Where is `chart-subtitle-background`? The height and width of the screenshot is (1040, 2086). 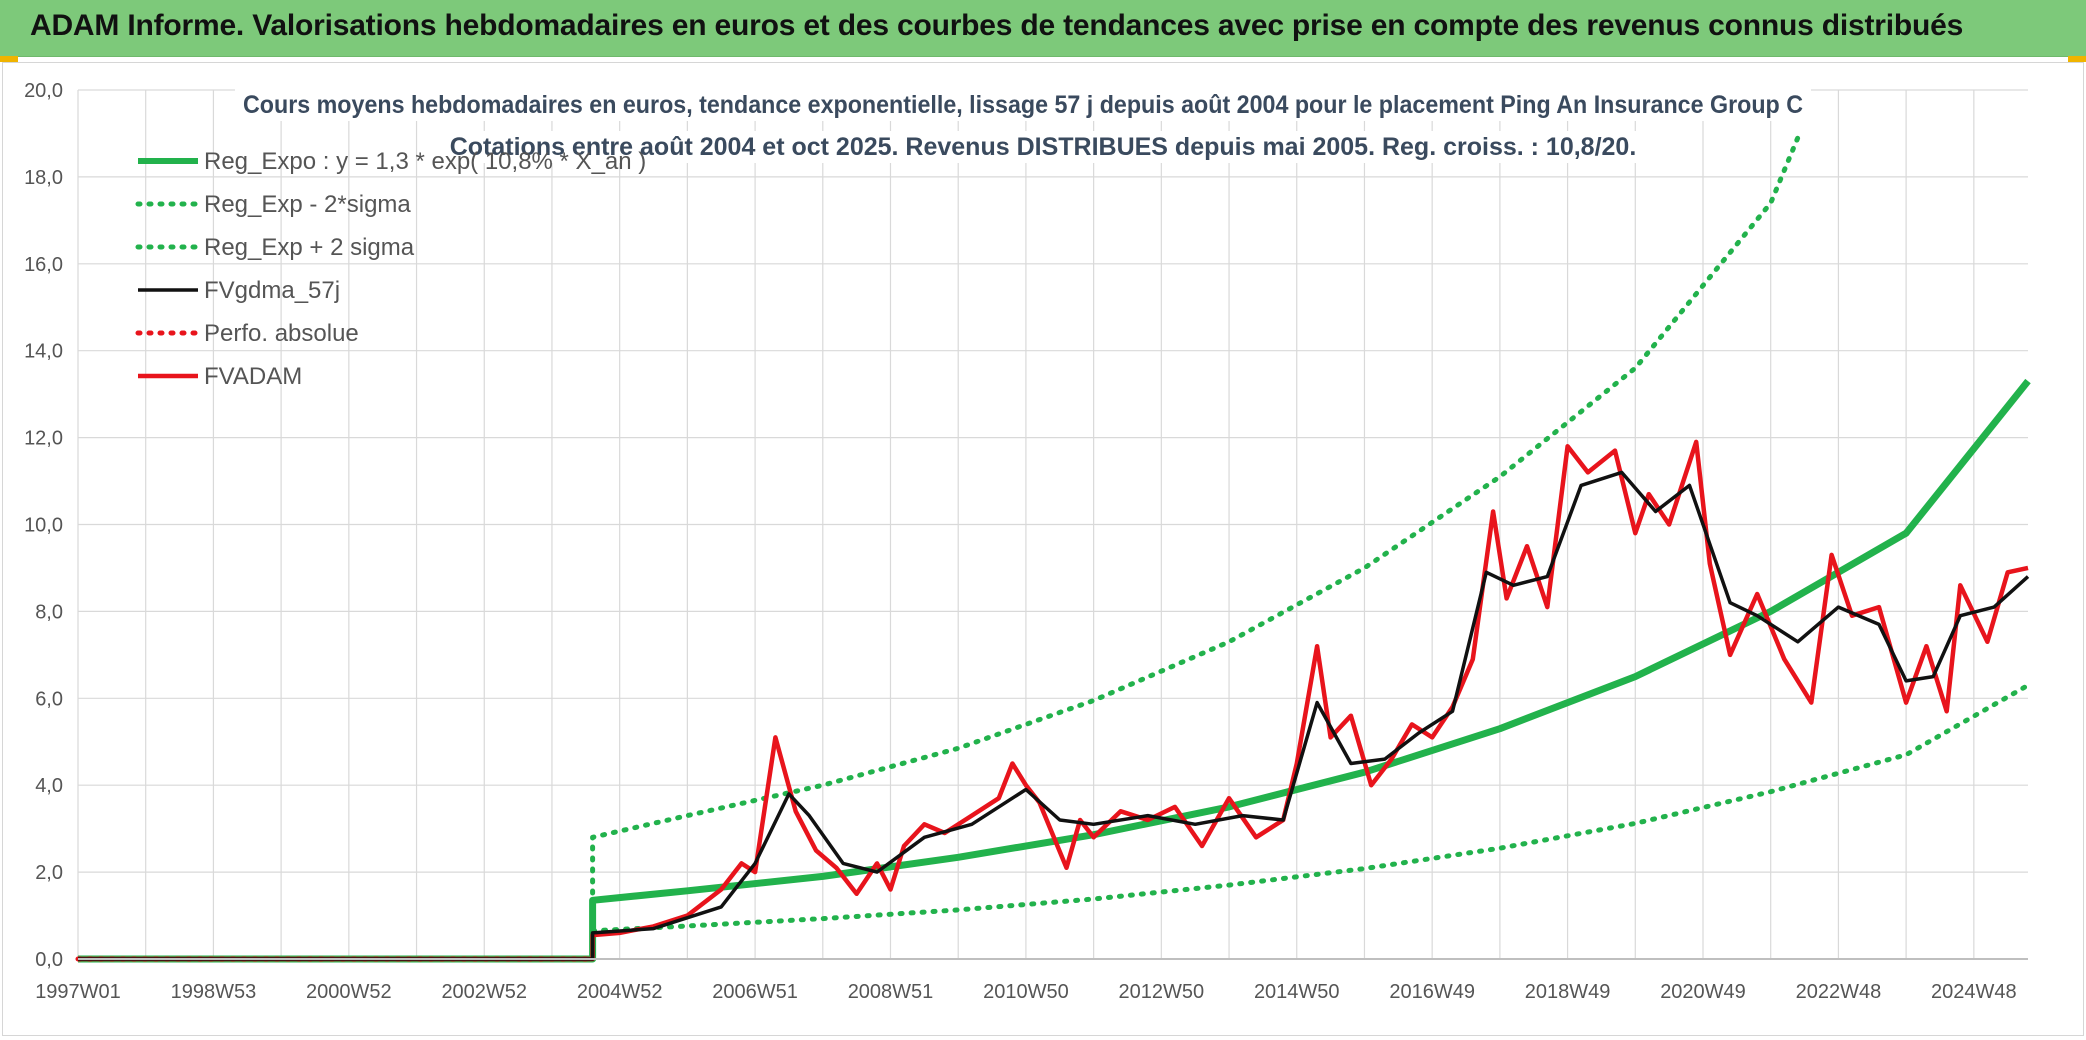 chart-subtitle-background is located at coordinates (1043, 147).